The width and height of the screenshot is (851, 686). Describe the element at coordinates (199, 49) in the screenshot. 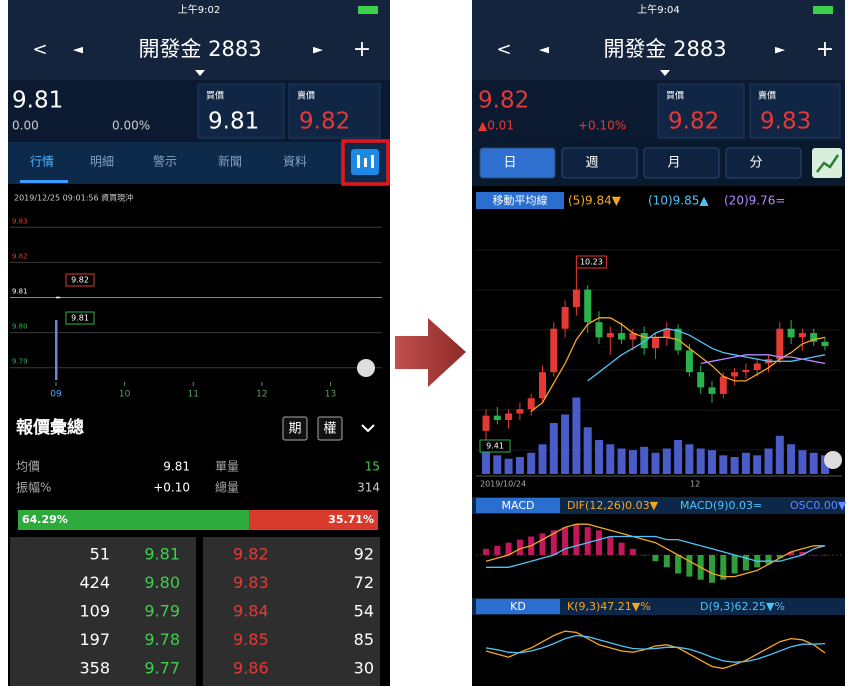

I see `stock-title: 開發金 2883` at that location.